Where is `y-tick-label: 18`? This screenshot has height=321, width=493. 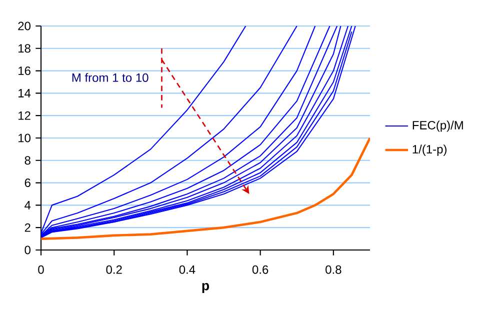
y-tick-label: 18 is located at coordinates (24, 48).